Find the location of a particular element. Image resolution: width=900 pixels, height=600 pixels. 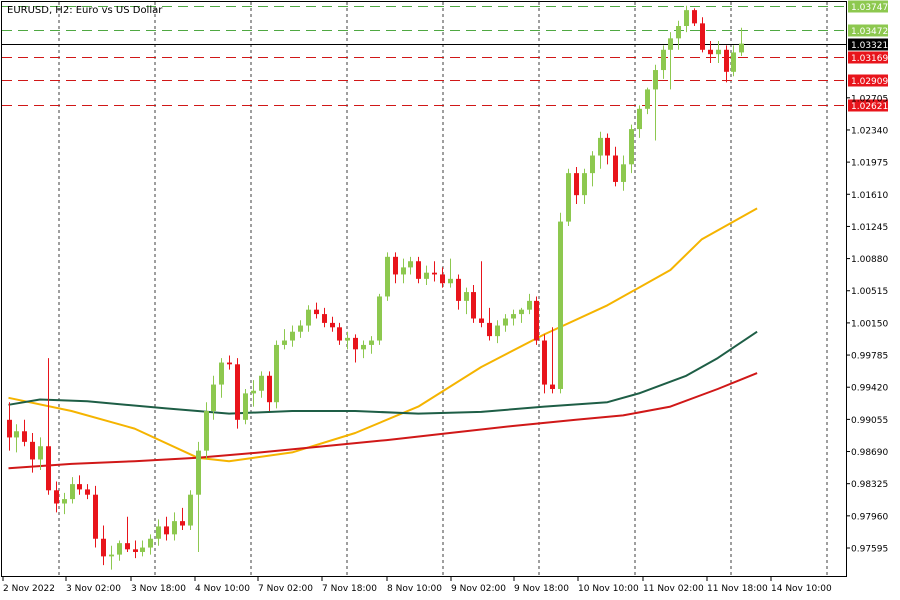

level-price-label: 1.02909 is located at coordinates (869, 82).